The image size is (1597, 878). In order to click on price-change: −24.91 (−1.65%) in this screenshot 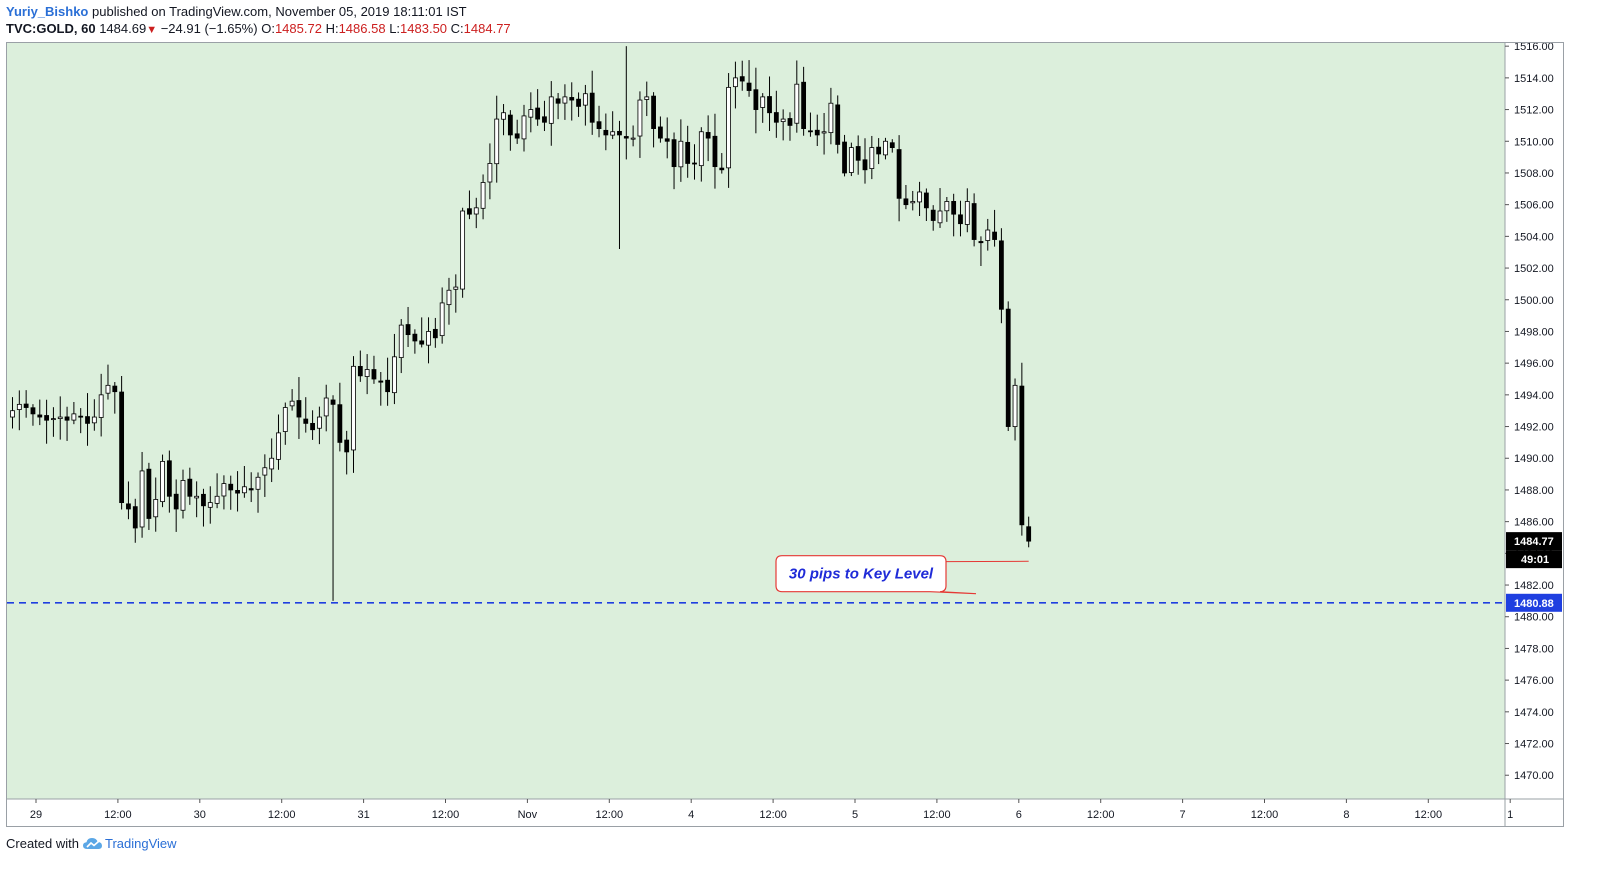, I will do `click(209, 28)`.